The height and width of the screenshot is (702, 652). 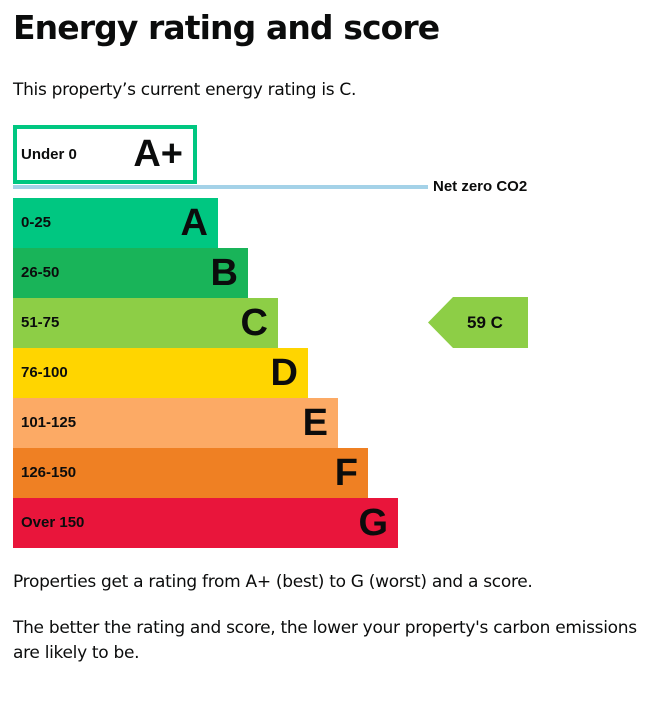 What do you see at coordinates (115, 223) in the screenshot?
I see `band-a: 0-25 A` at bounding box center [115, 223].